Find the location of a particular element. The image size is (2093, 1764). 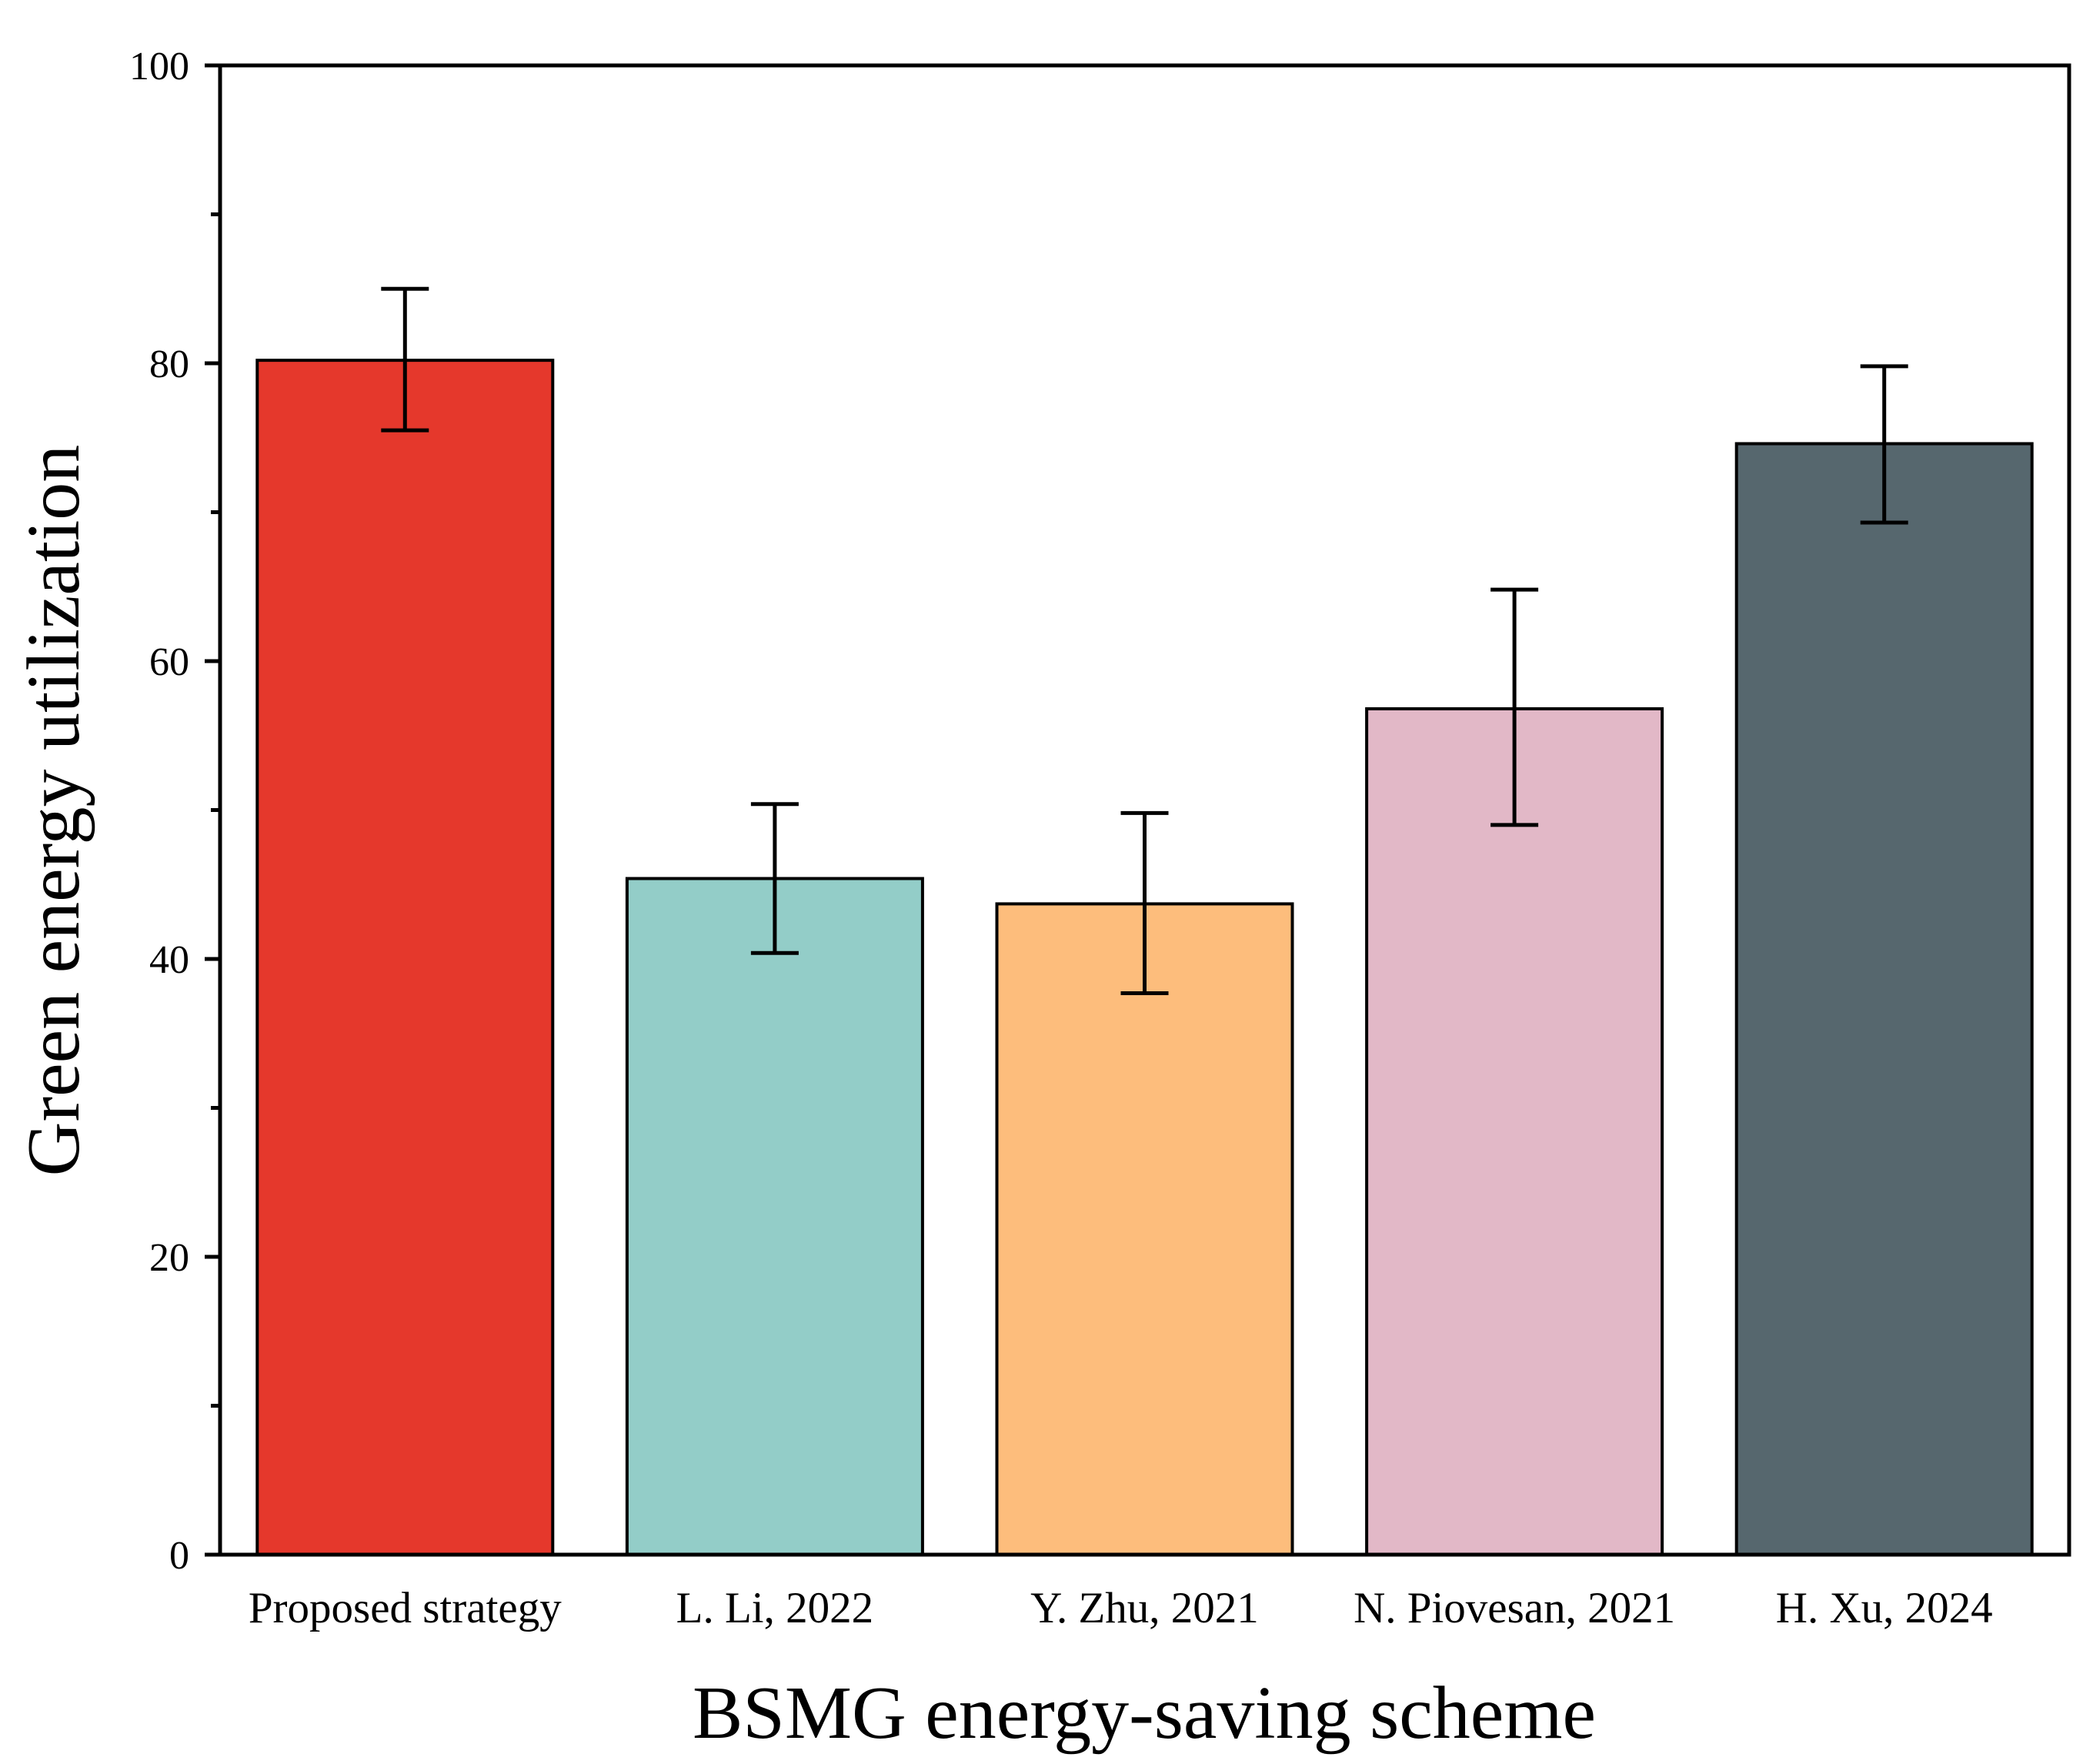

x-tick-label: Y. Zhu, 2021 is located at coordinates (1144, 1608).